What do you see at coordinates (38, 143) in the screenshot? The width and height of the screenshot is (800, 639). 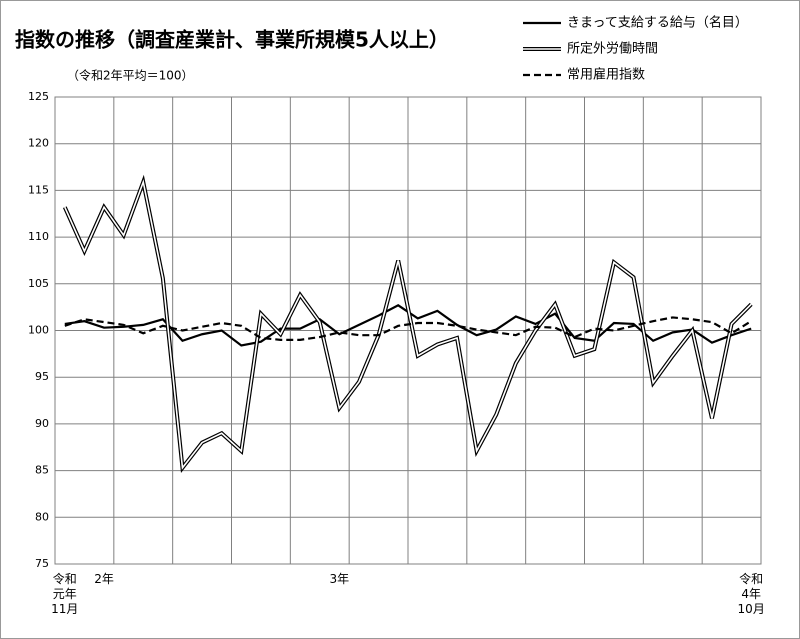 I see `y-tick-label: 120` at bounding box center [38, 143].